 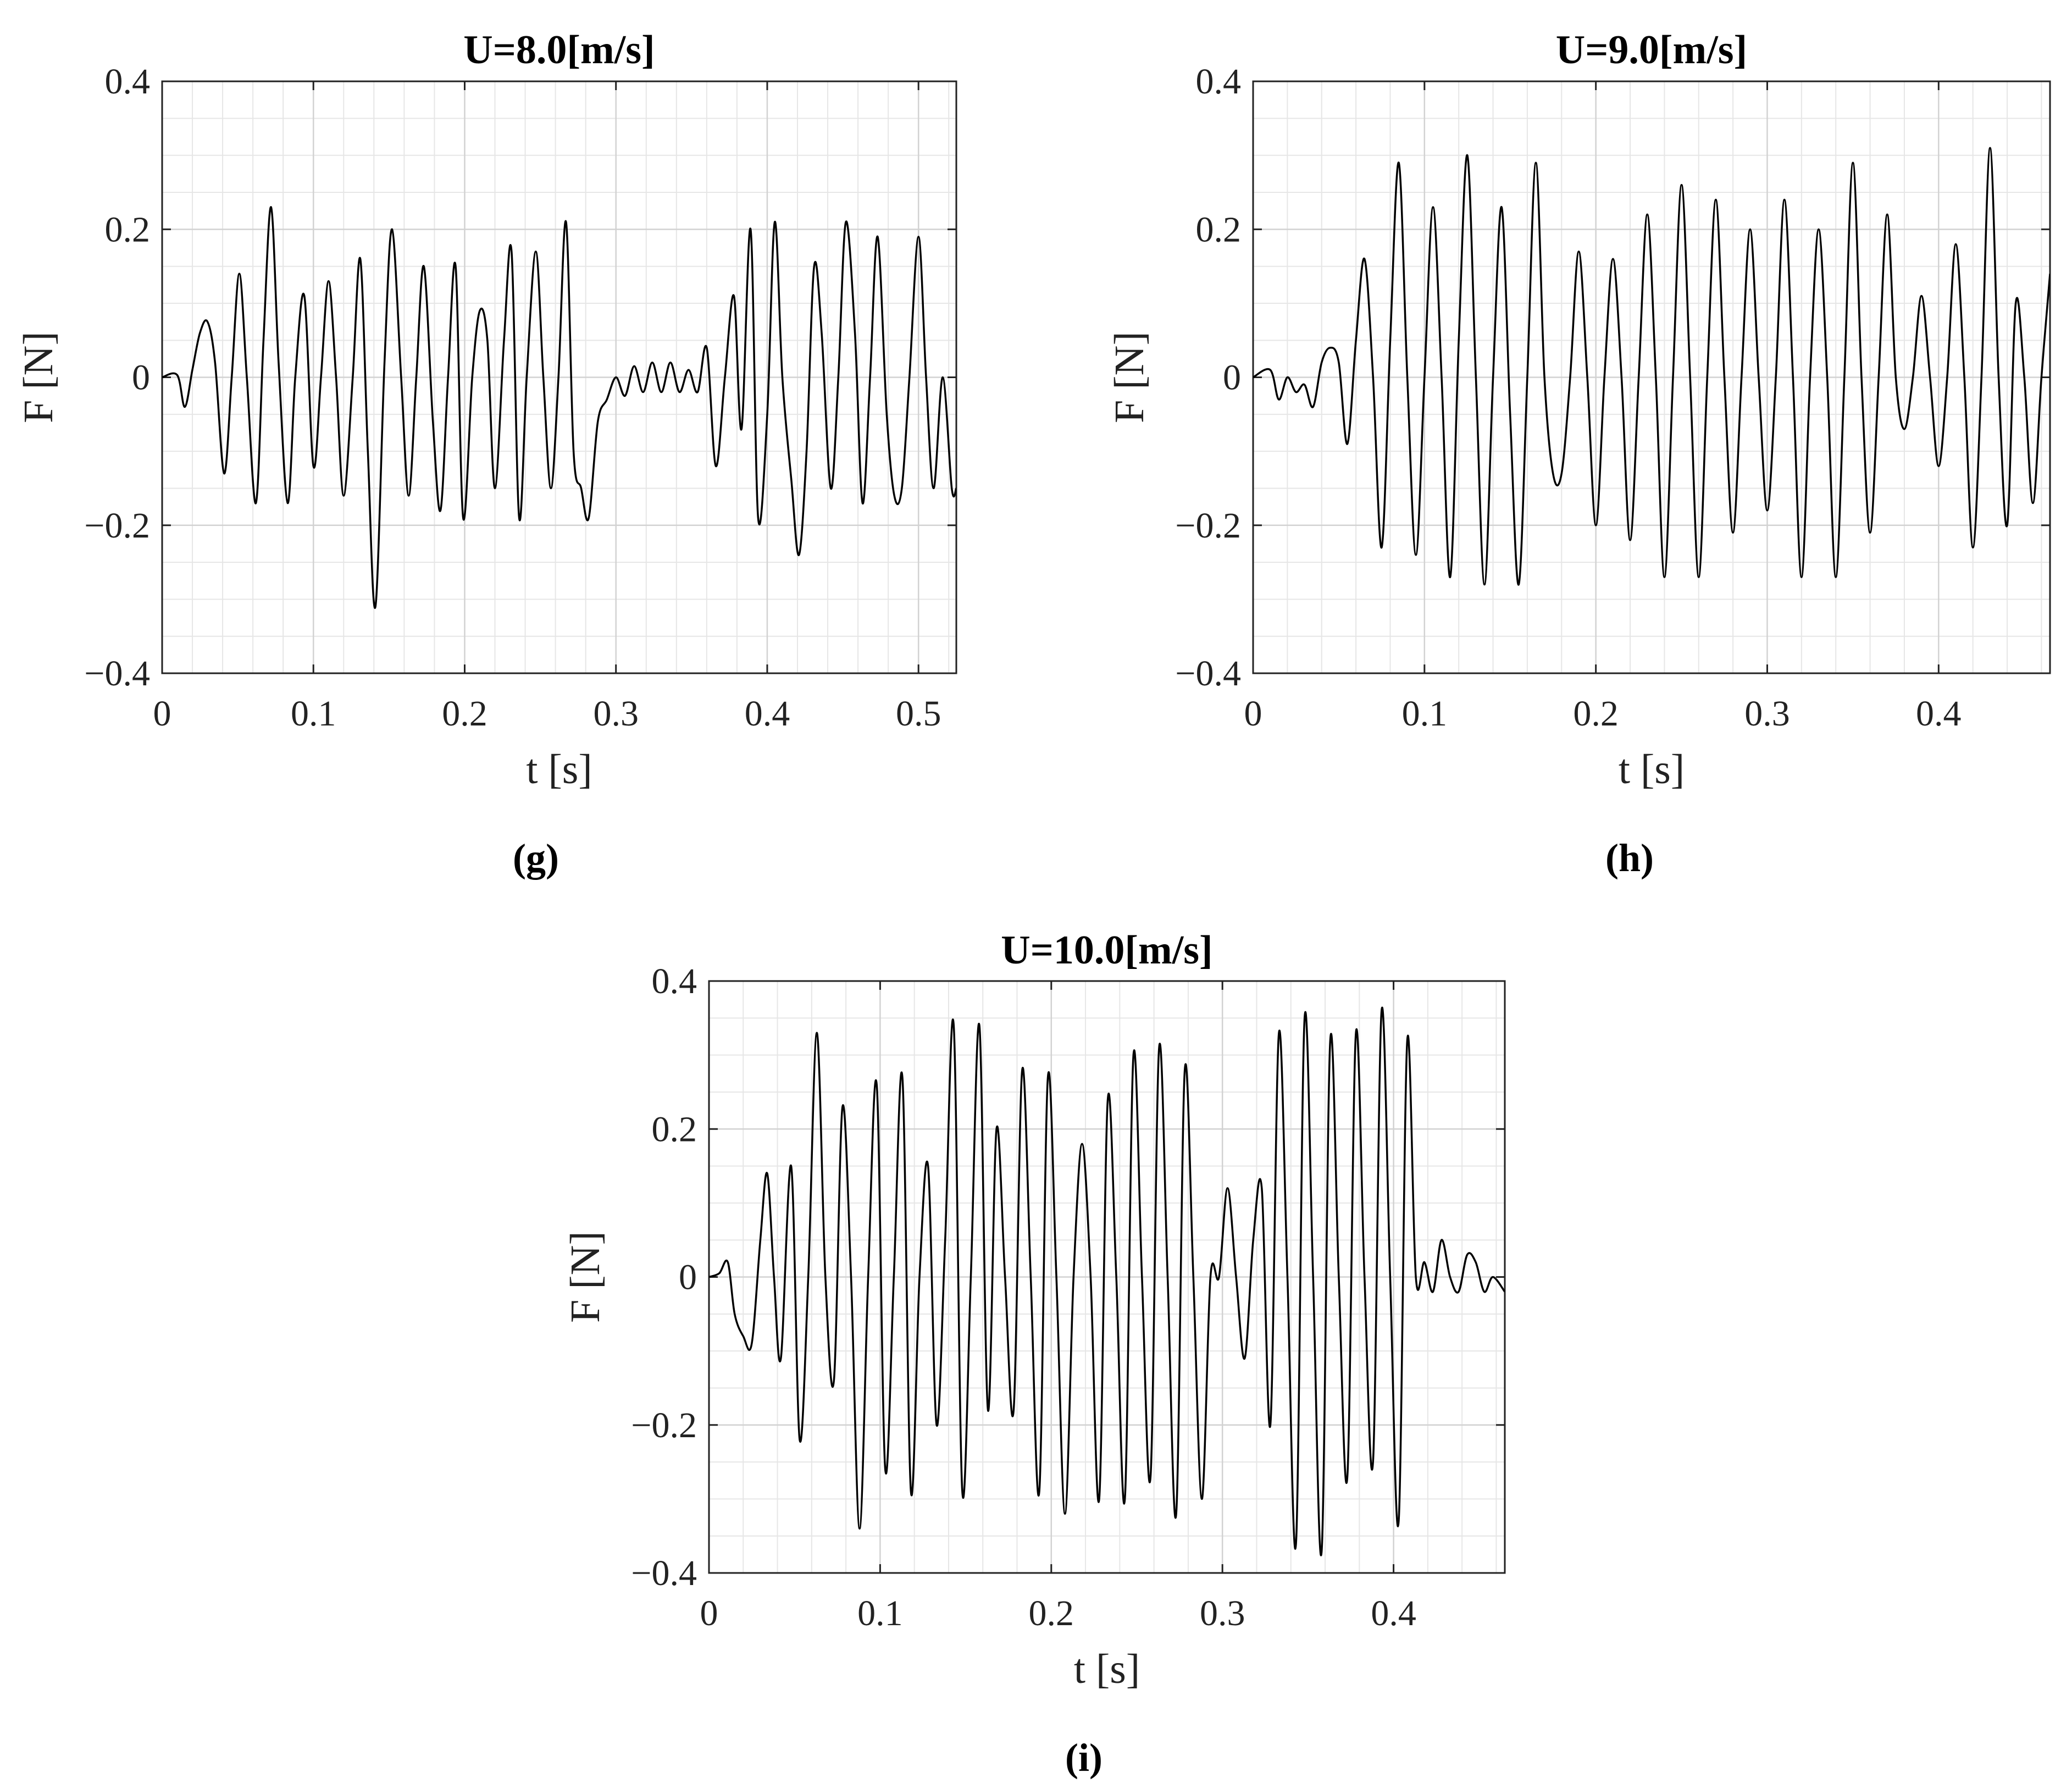 I want to click on panel-g-x-tick-label: 0.4, so click(x=767, y=714).